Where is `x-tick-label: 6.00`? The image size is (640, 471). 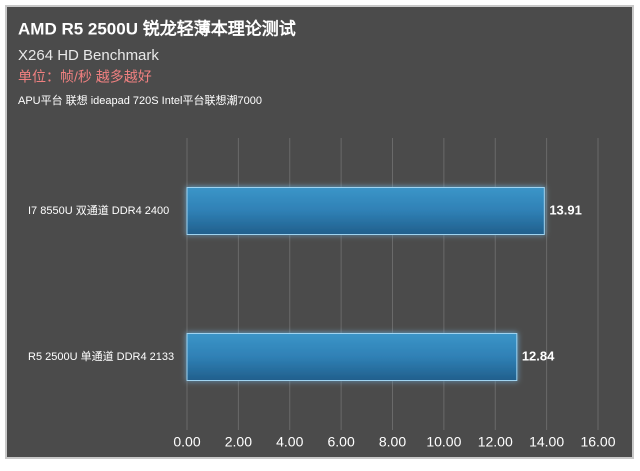
x-tick-label: 6.00 is located at coordinates (341, 442).